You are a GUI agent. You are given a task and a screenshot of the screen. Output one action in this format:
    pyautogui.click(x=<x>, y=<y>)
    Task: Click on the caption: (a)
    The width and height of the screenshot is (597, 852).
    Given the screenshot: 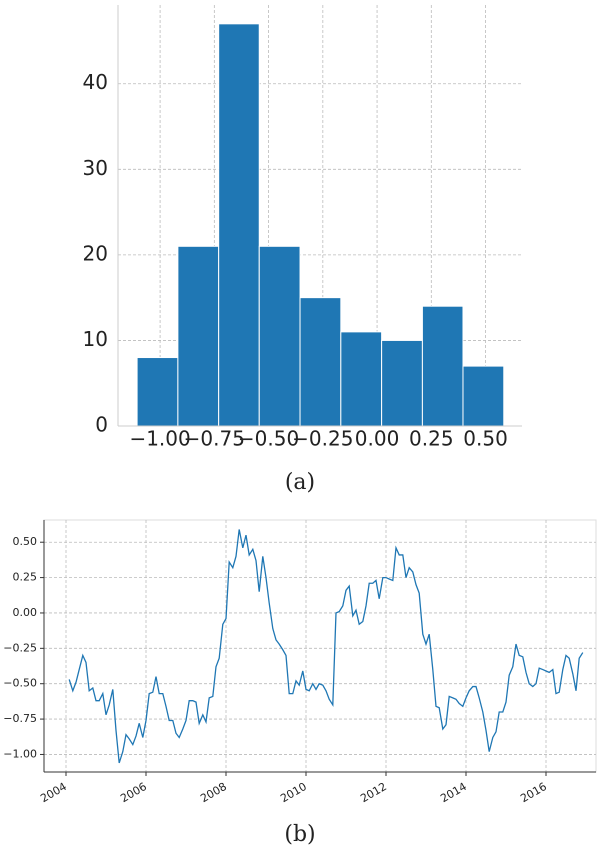 What is the action you would take?
    pyautogui.click(x=300, y=482)
    